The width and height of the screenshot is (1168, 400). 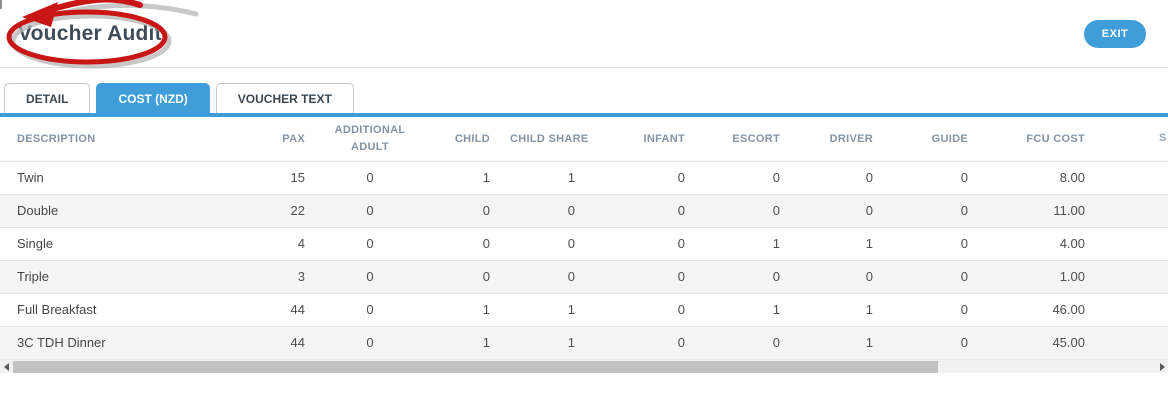 I want to click on table-row: Double 22 0 0 0 0 0 0 0 11.00, so click(x=584, y=211).